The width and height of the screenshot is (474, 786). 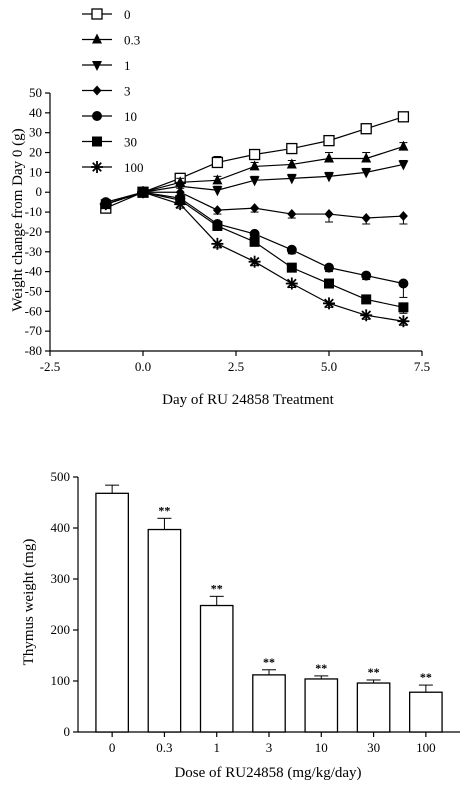 What do you see at coordinates (33, 330) in the screenshot?
I see `y-tick-label: -70` at bounding box center [33, 330].